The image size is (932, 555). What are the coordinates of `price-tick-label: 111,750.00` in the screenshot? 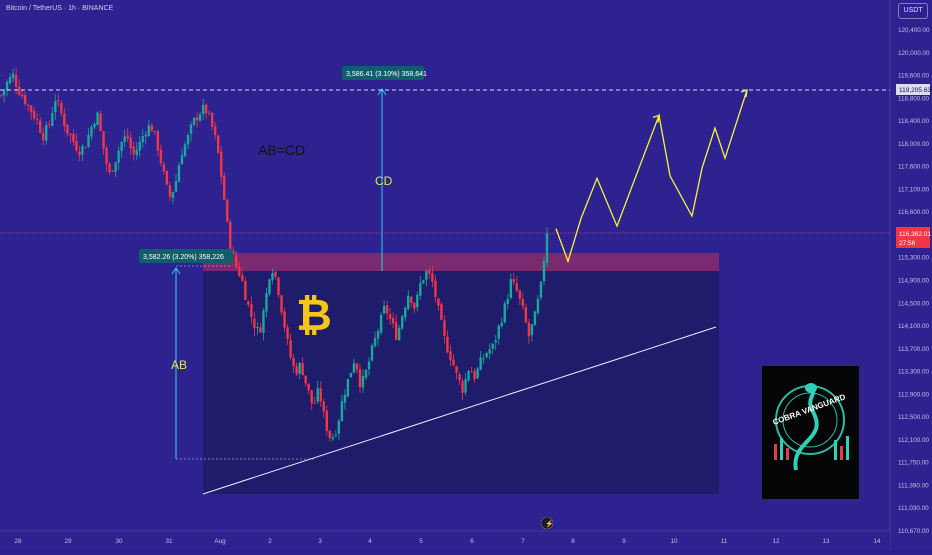 It's located at (913, 463).